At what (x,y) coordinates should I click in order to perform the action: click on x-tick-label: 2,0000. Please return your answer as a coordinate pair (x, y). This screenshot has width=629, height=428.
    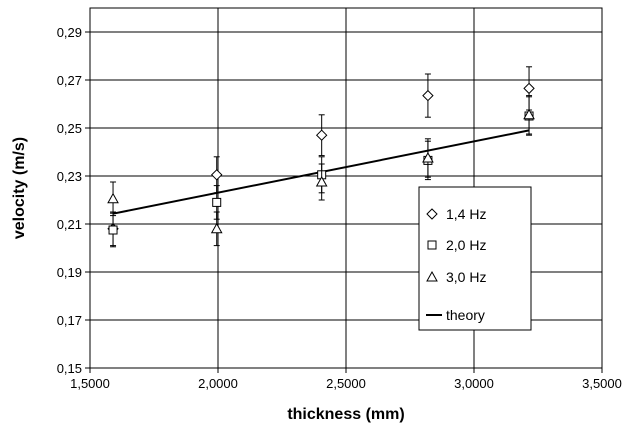
    Looking at the image, I should click on (218, 383).